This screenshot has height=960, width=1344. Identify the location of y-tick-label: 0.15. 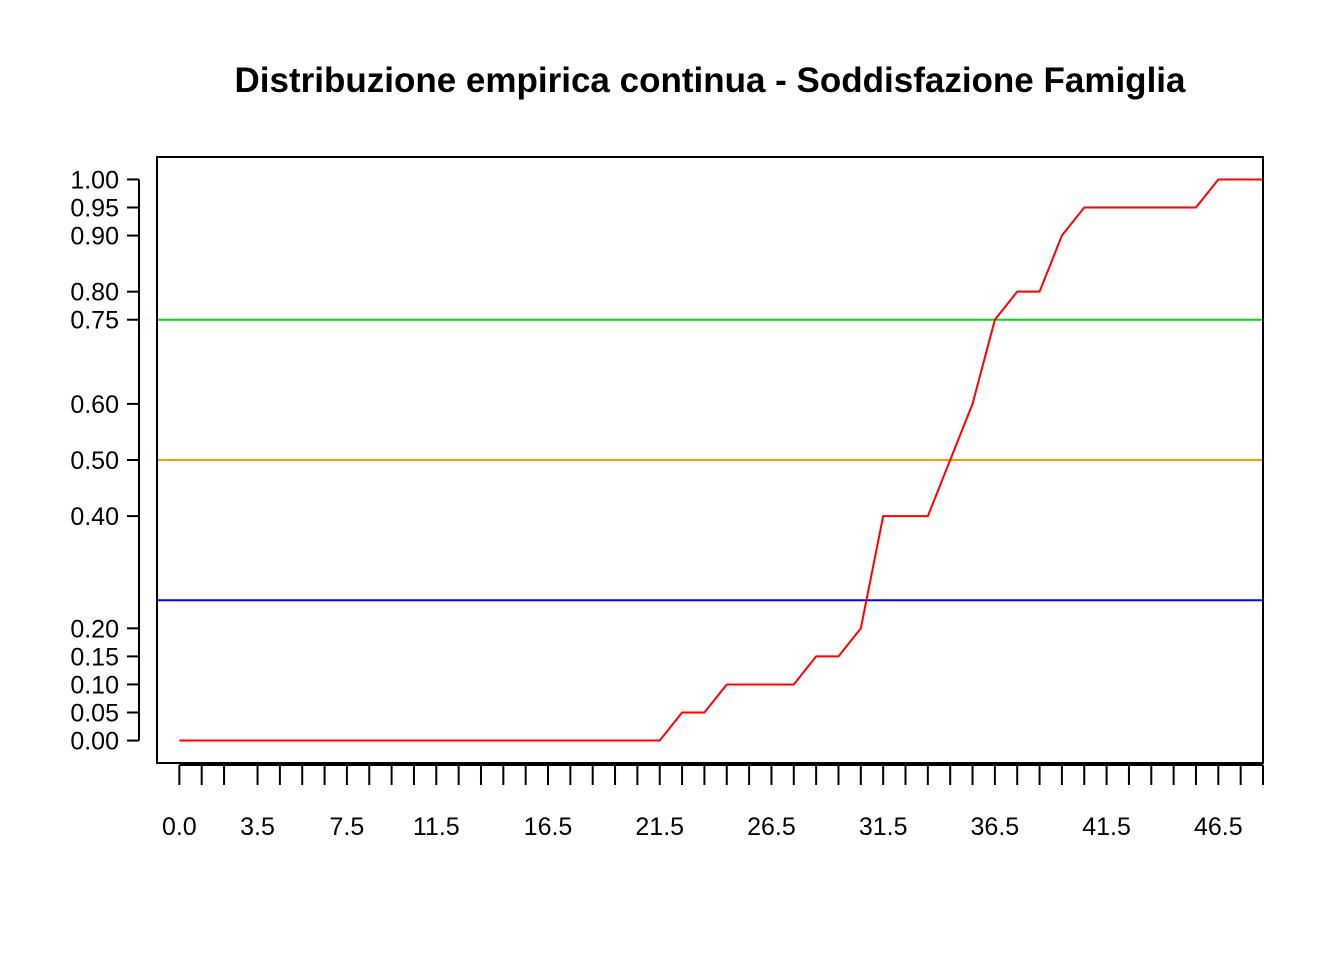
(94, 657).